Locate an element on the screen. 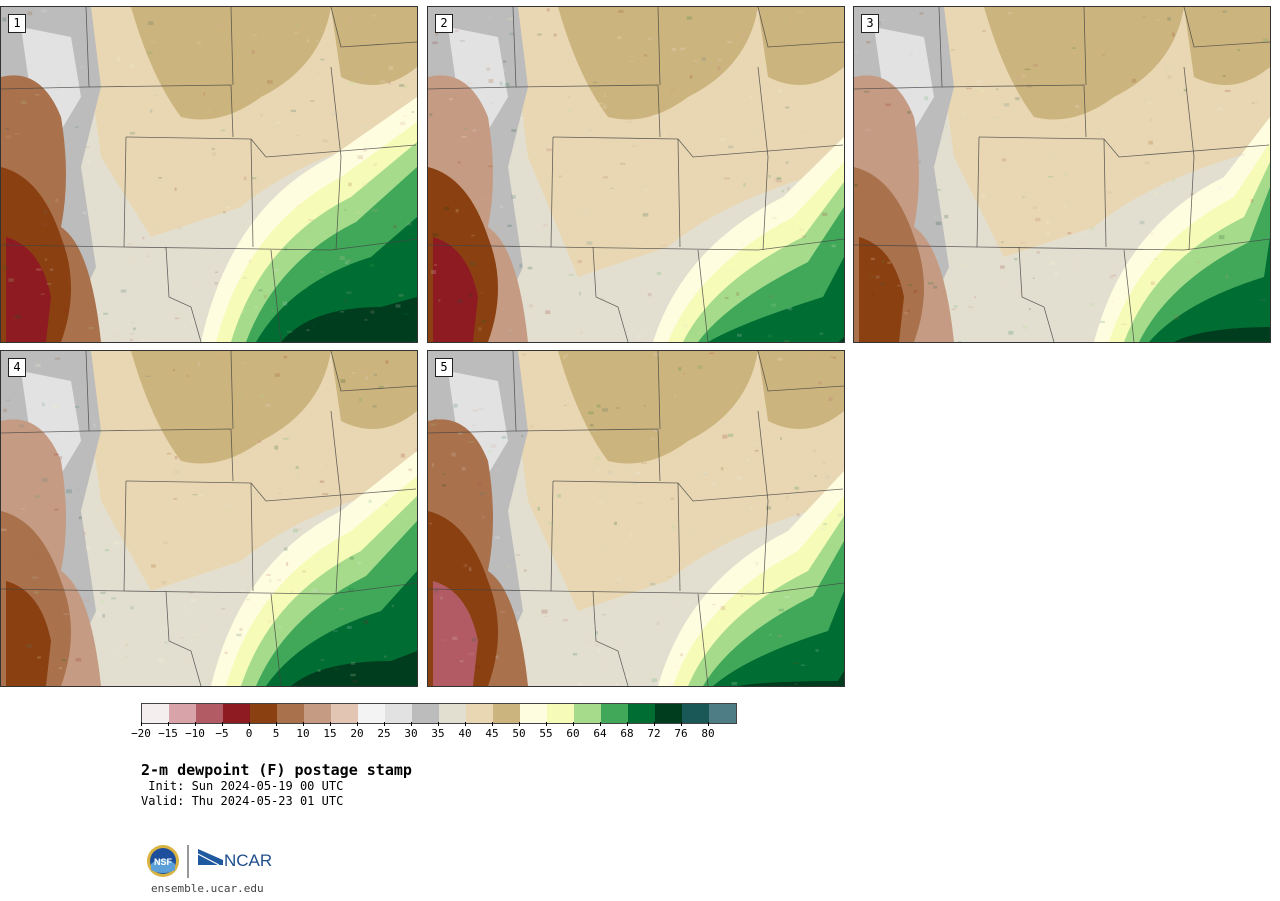 The width and height of the screenshot is (1280, 901). west-driest-zone is located at coordinates (455, 633).